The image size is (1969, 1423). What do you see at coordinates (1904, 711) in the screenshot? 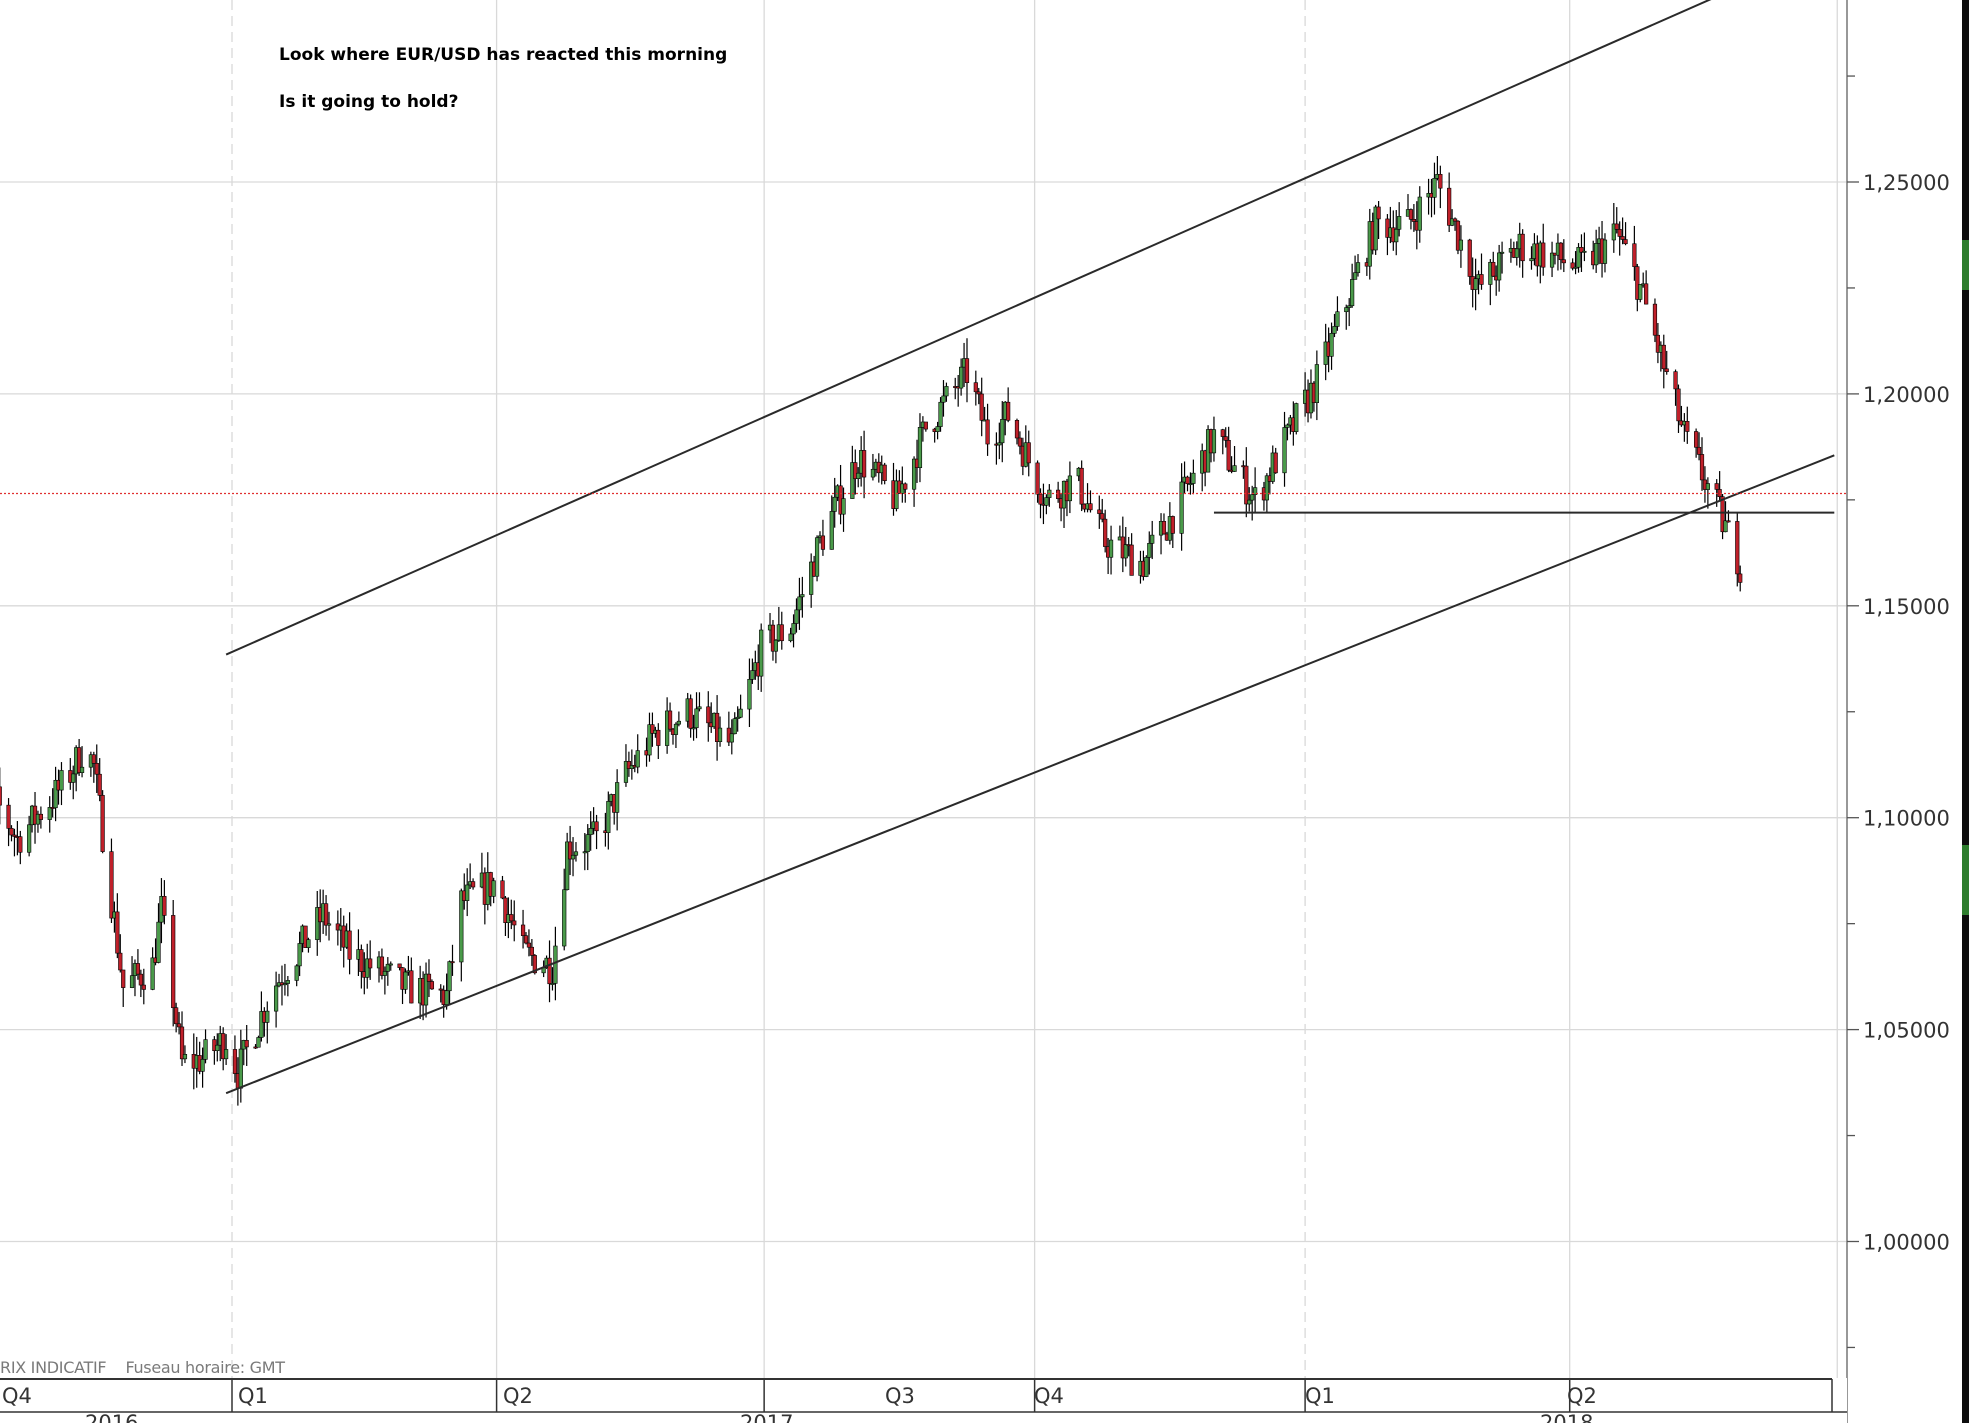
I see `price-axis` at bounding box center [1904, 711].